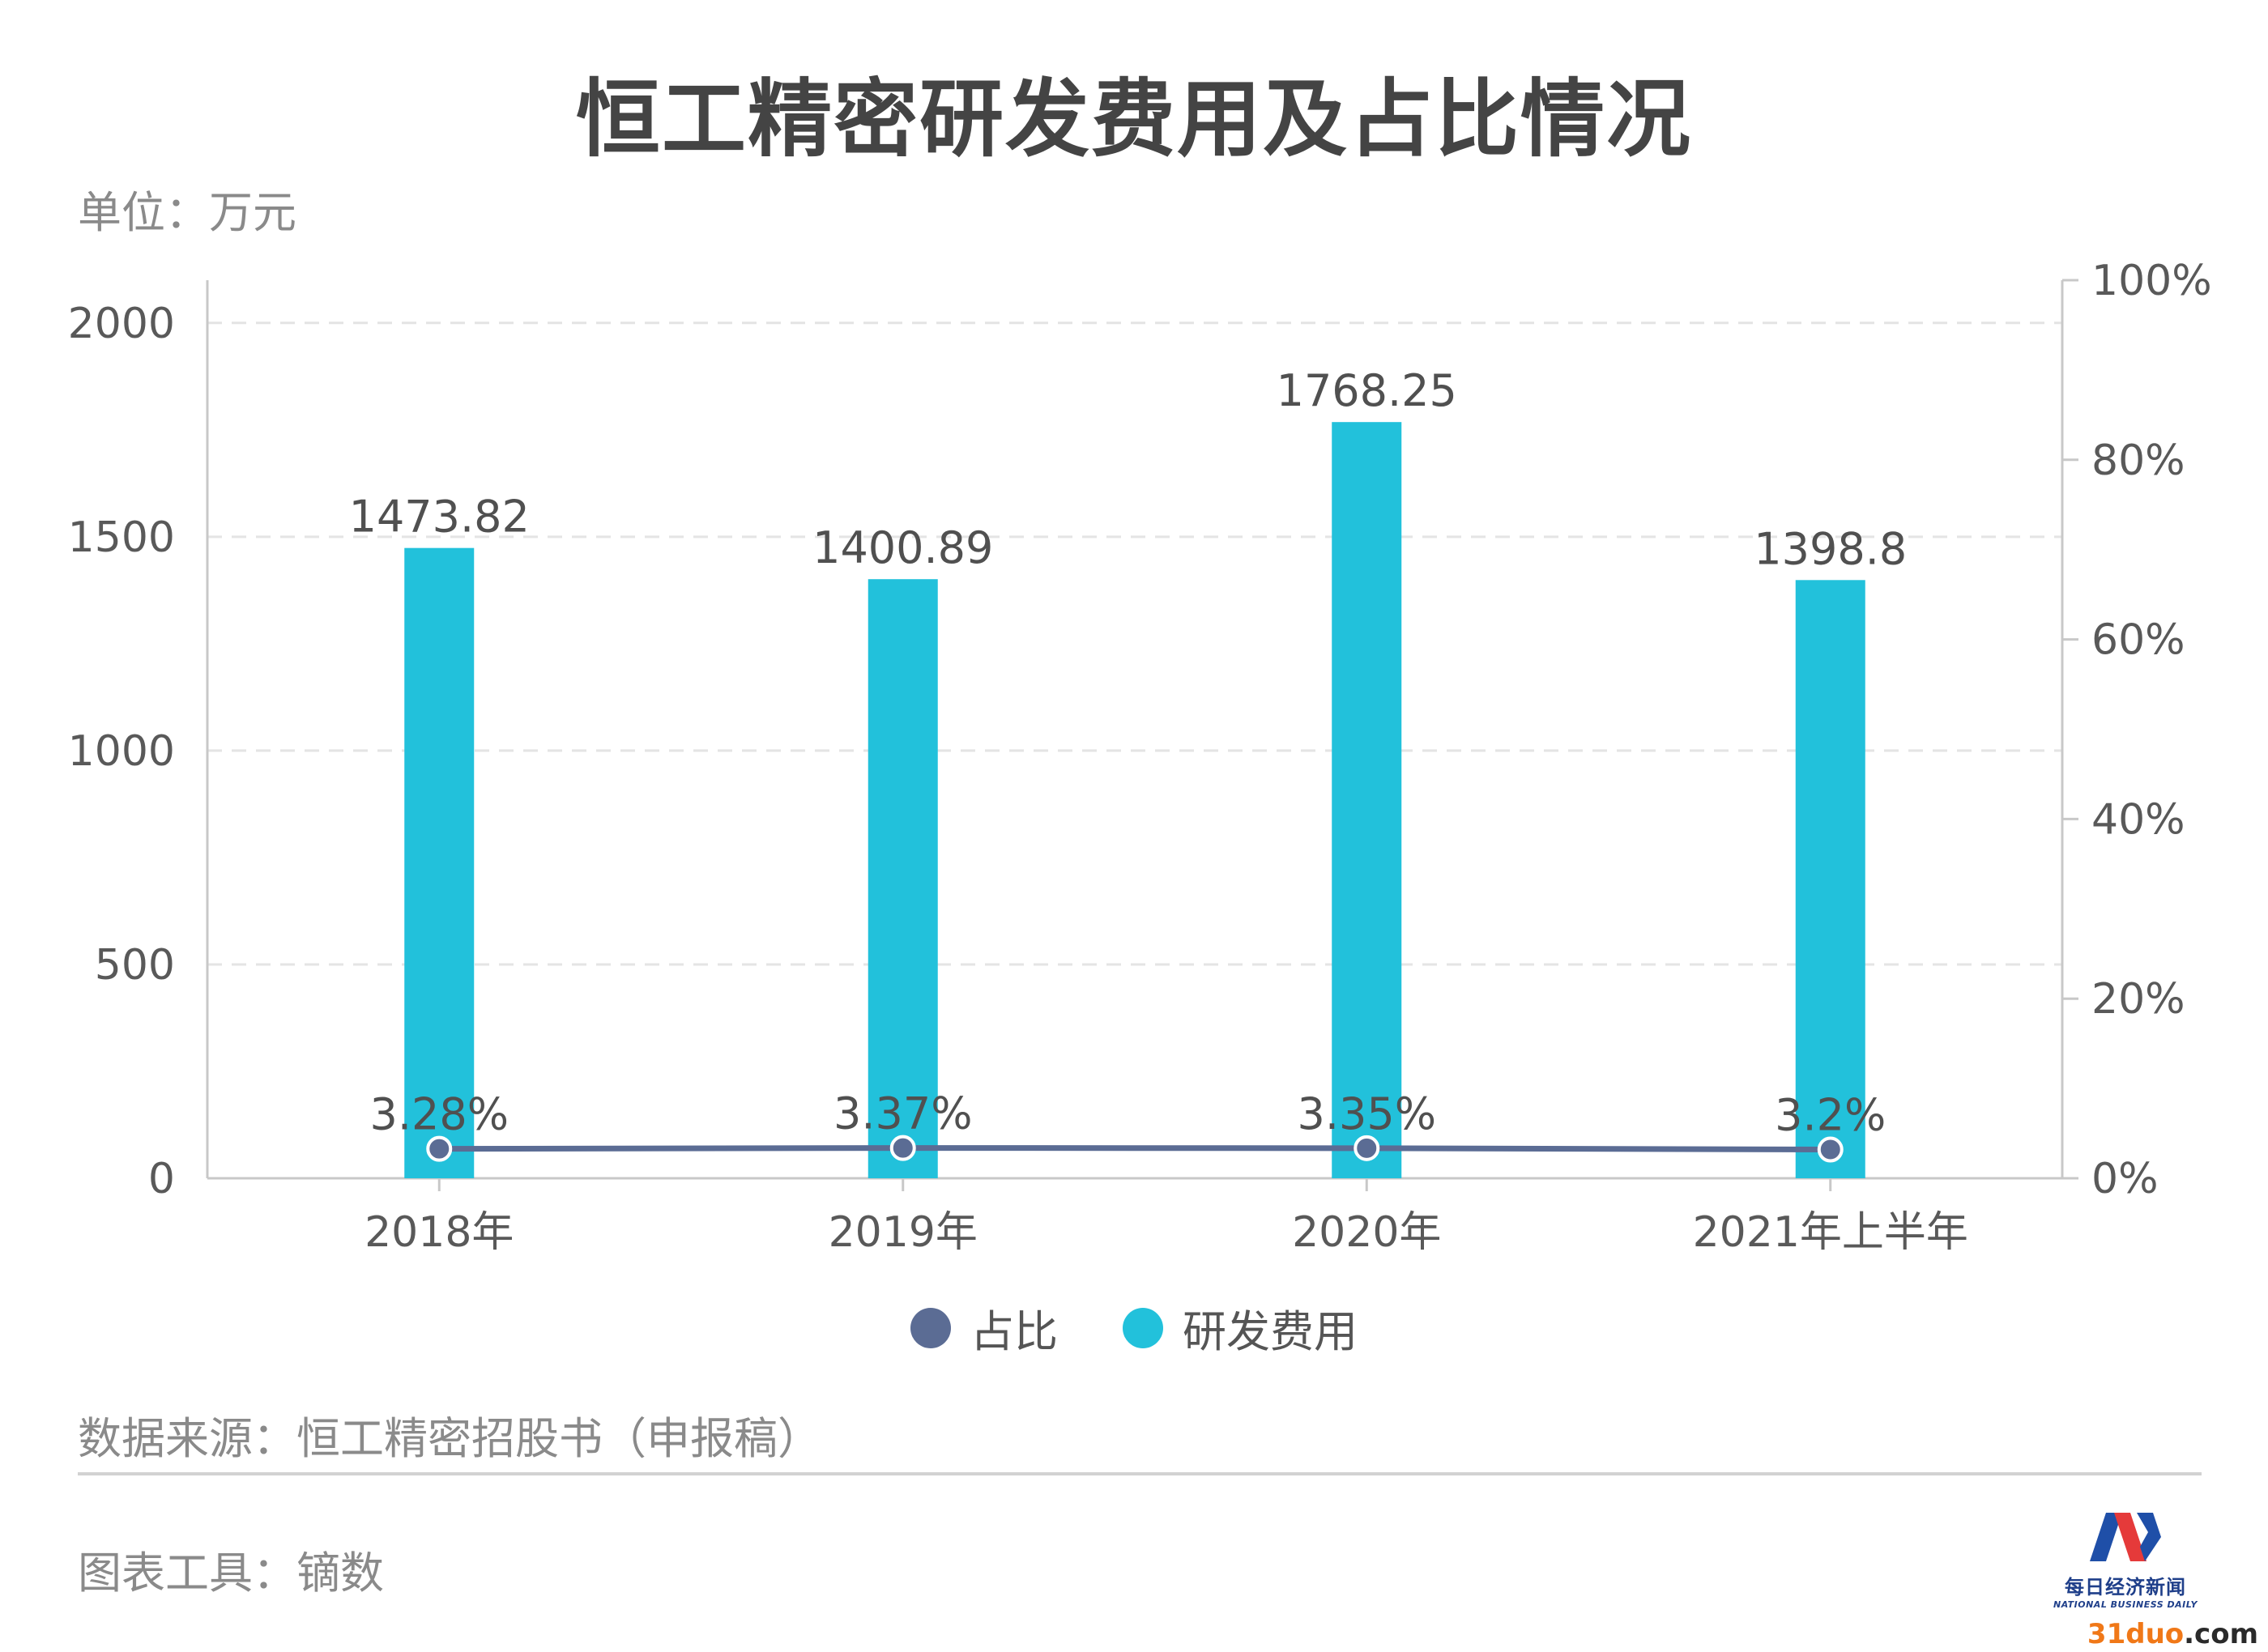 The height and width of the screenshot is (1652, 2268). What do you see at coordinates (1830, 1115) in the screenshot?
I see `line-value-label: 3.2%` at bounding box center [1830, 1115].